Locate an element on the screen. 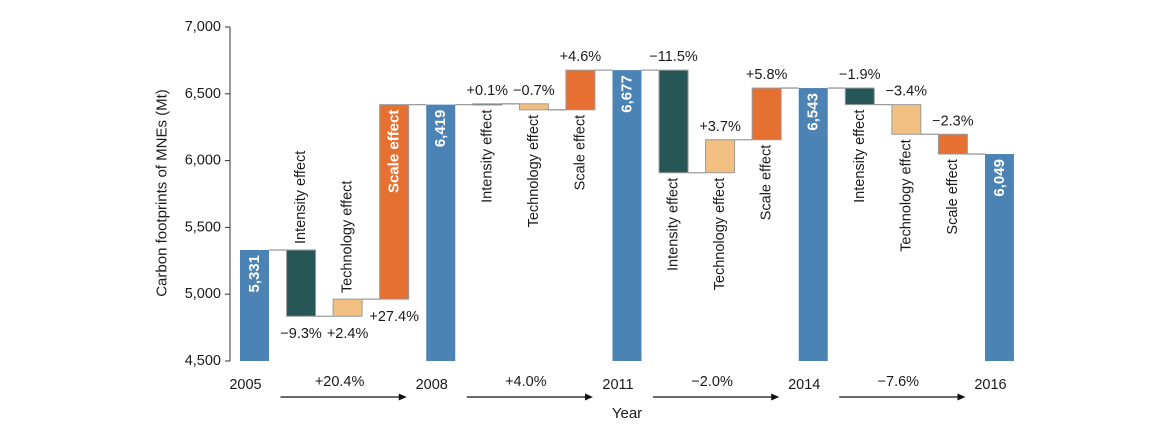  total-value-label: 6,543 is located at coordinates (813, 112).